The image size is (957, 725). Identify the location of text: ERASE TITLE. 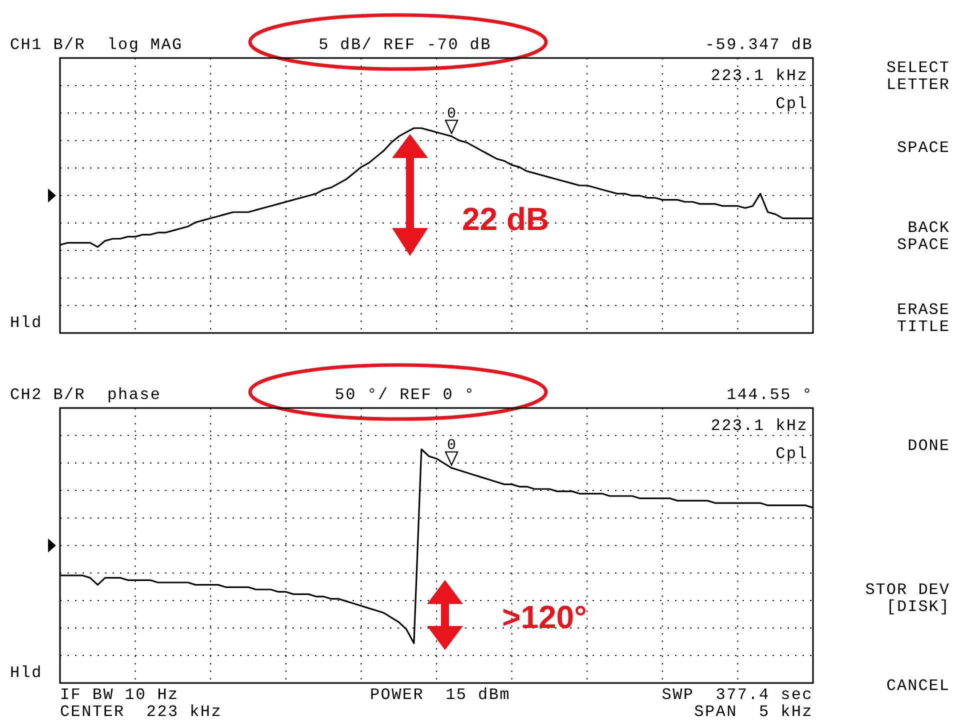
(923, 318).